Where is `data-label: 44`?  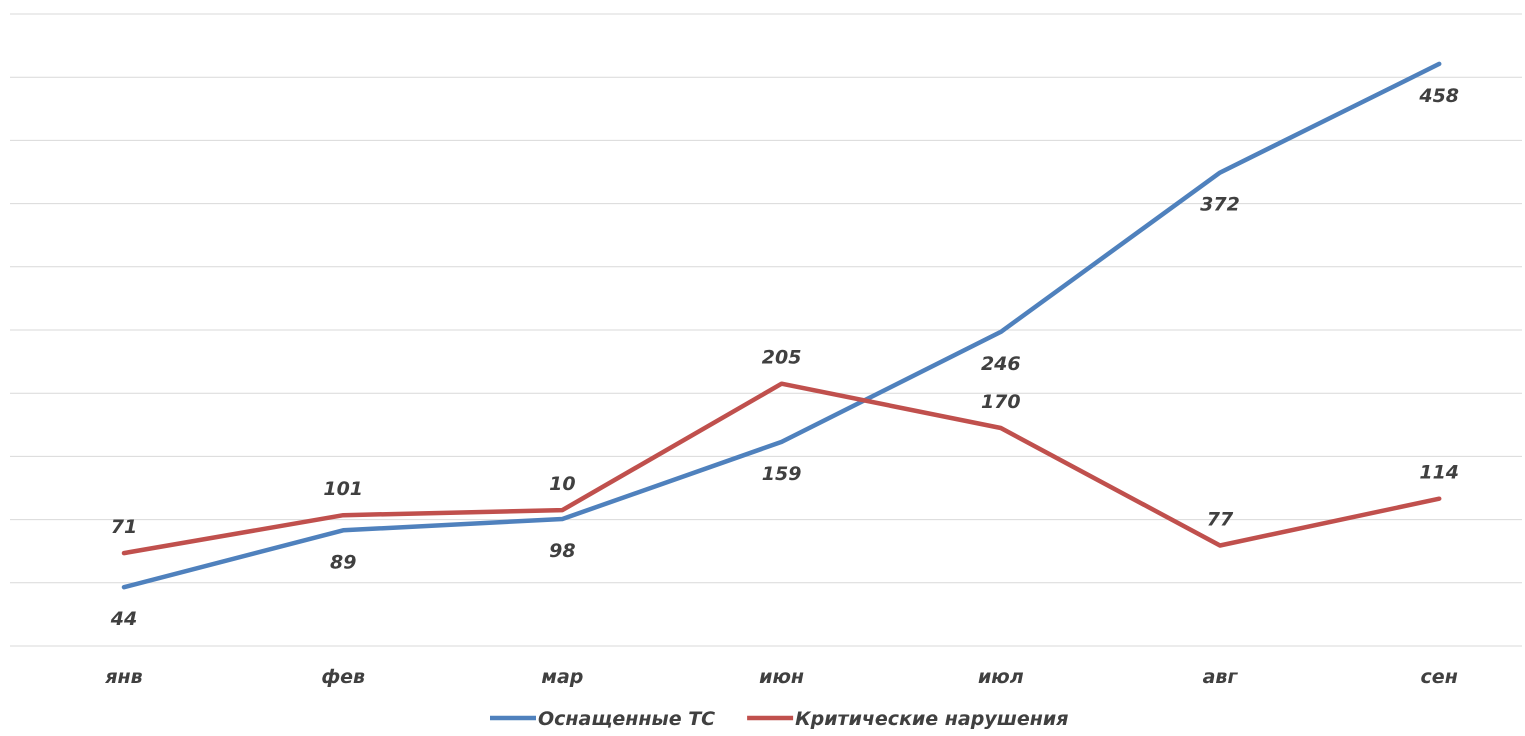 data-label: 44 is located at coordinates (123, 619).